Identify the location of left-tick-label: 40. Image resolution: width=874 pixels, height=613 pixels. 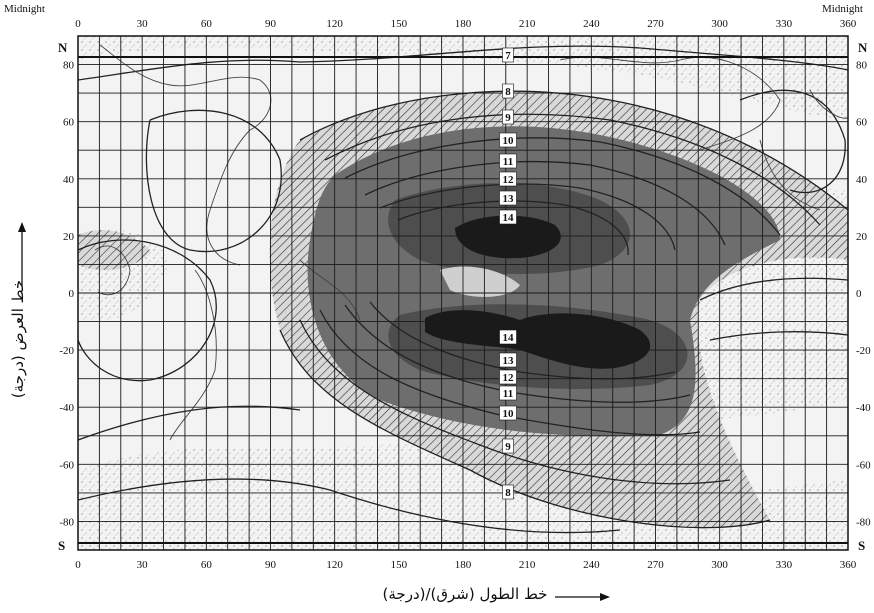
(69, 180).